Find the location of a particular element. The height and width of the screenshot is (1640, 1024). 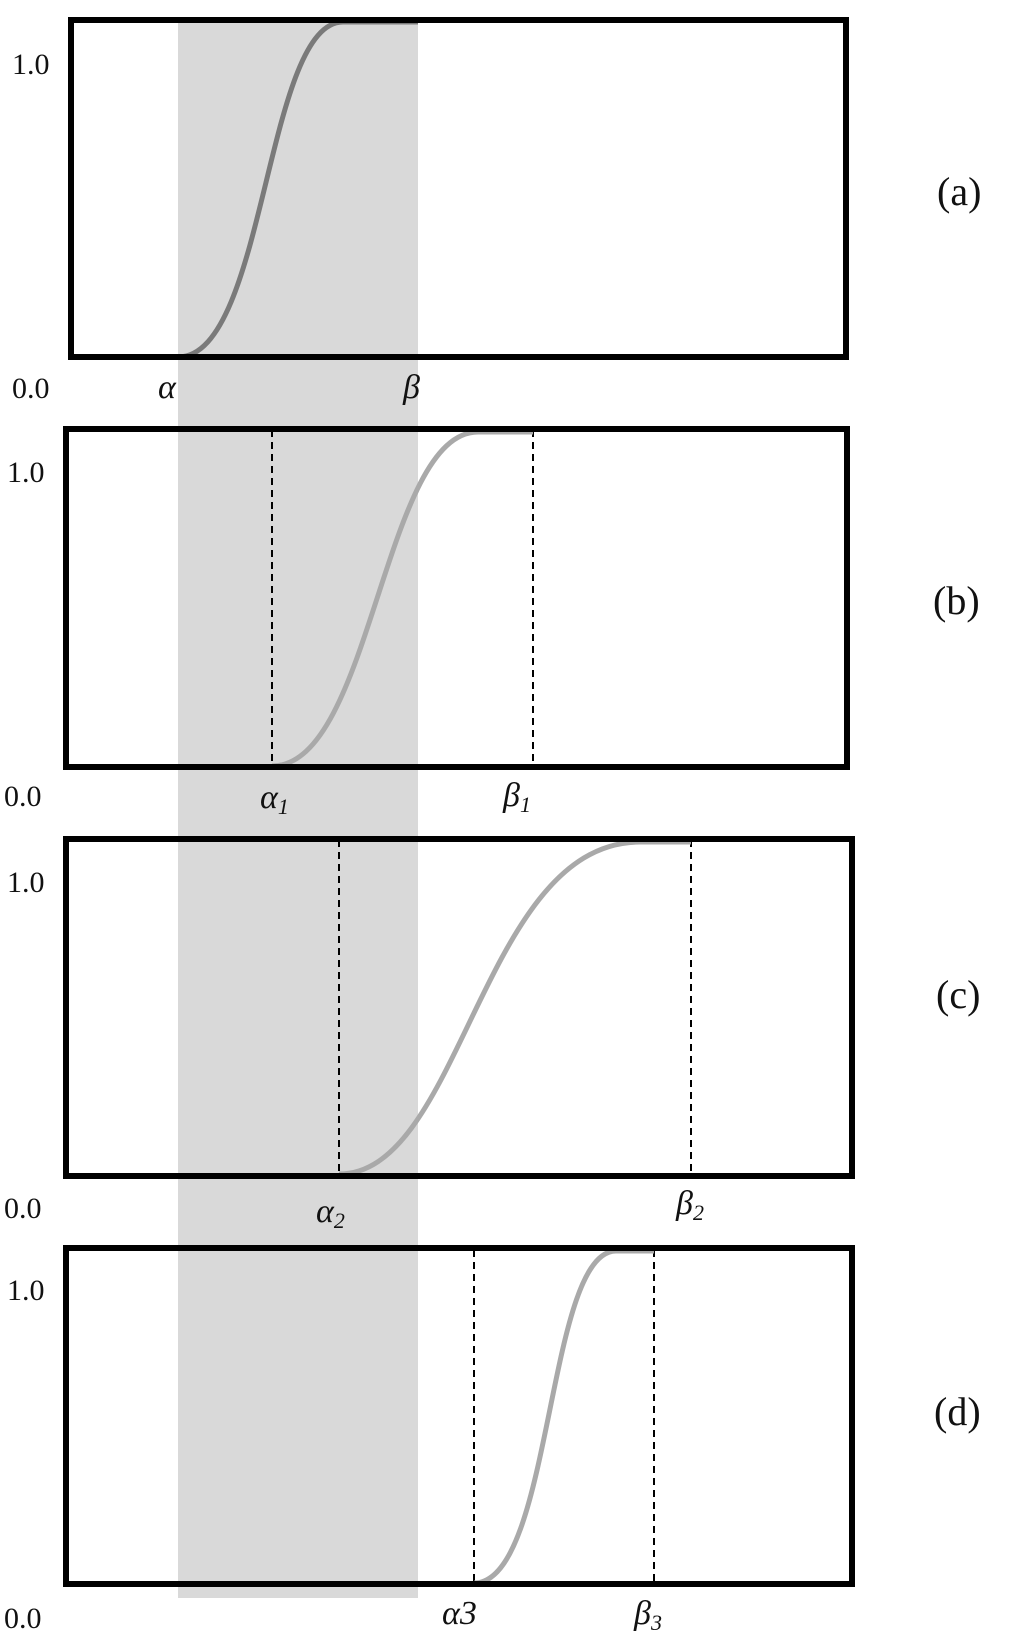

y-tick-top-d: 1.0 is located at coordinates (26, 1290).